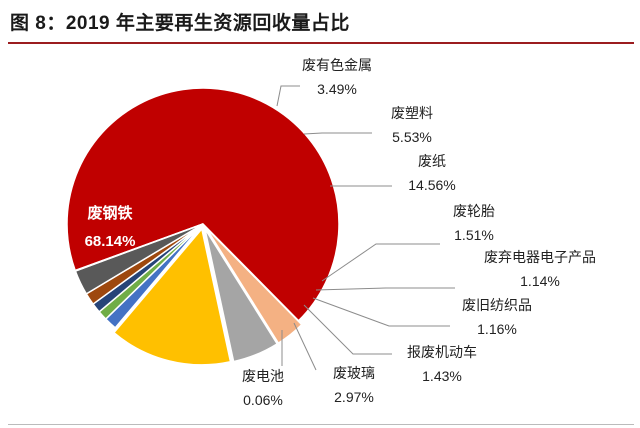  What do you see at coordinates (337, 89) in the screenshot?
I see `slice-value-label: 3.49%` at bounding box center [337, 89].